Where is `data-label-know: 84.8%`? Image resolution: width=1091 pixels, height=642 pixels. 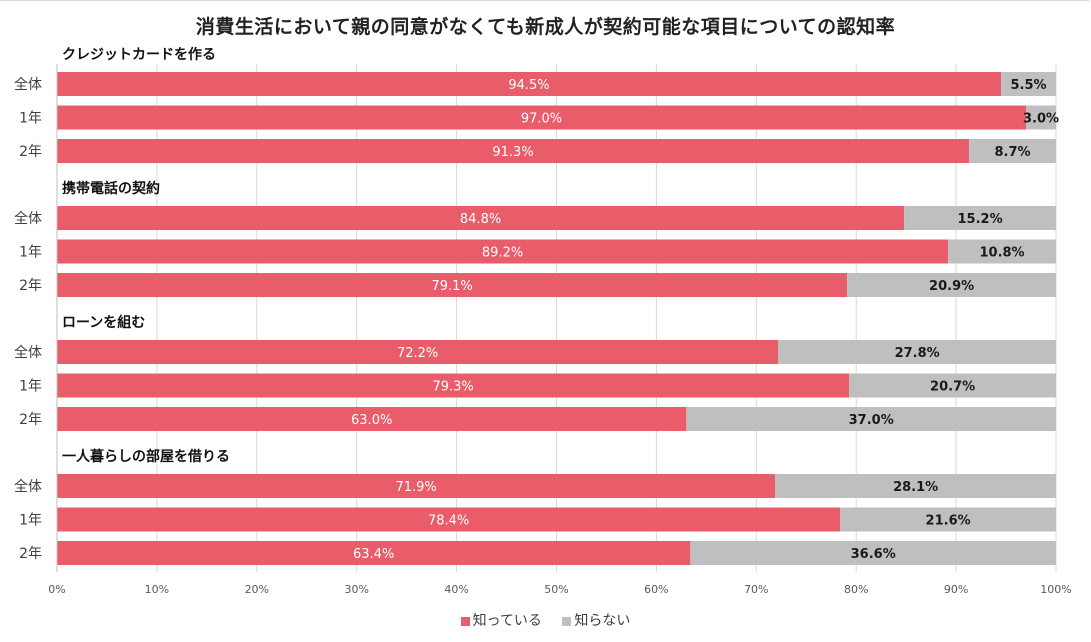 data-label-know: 84.8% is located at coordinates (480, 219).